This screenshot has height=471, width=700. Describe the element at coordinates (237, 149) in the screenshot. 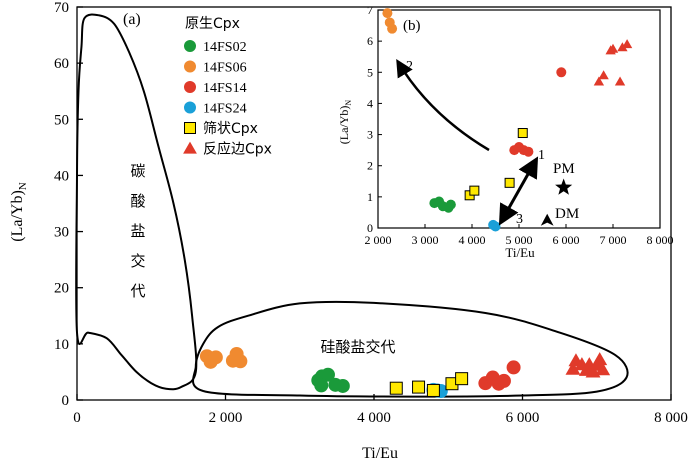

I see `legend-label-rim: 反应边Cpx` at that location.